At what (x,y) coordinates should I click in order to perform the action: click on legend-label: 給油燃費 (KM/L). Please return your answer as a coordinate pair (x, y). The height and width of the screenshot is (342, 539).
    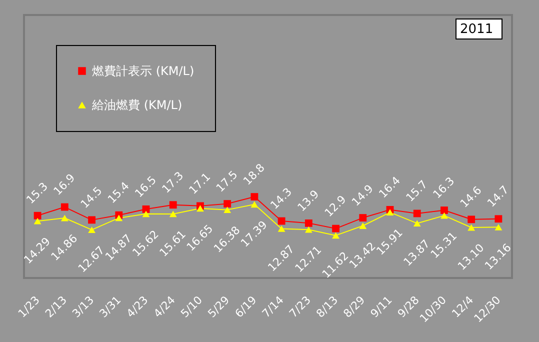
    Looking at the image, I should click on (136, 105).